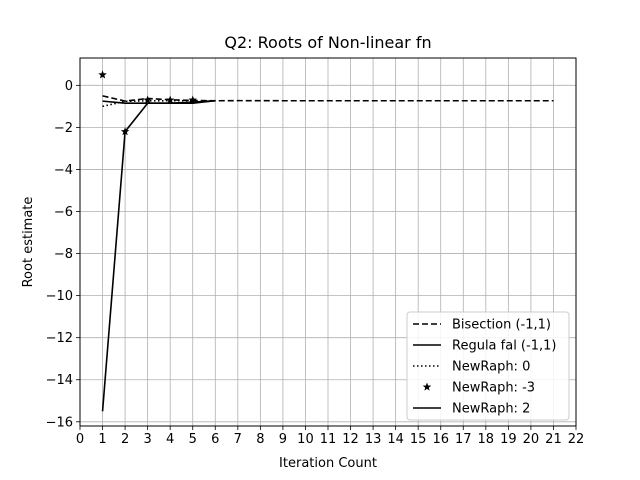 The width and height of the screenshot is (640, 480). Describe the element at coordinates (80, 439) in the screenshot. I see `x-tick-label: 0` at that location.